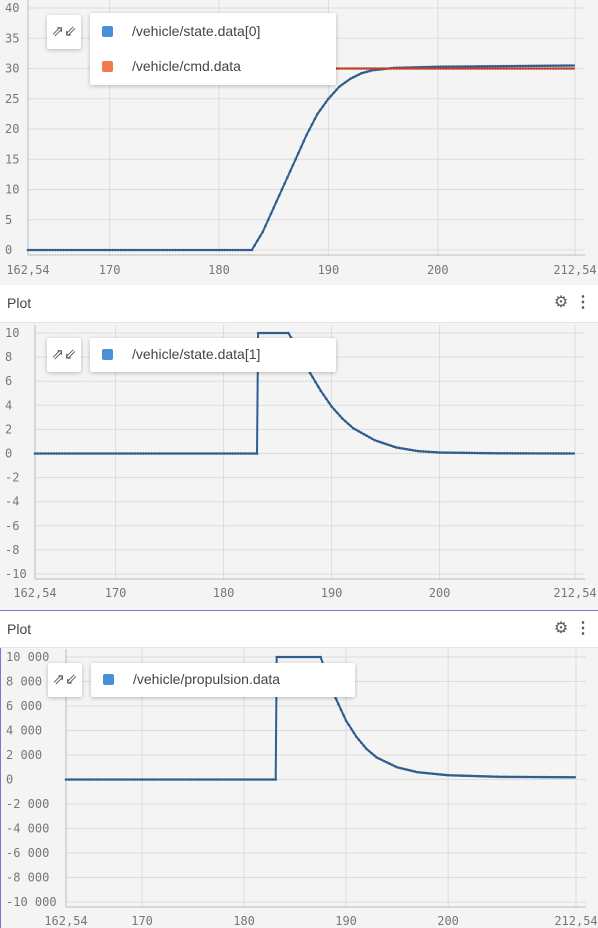 The width and height of the screenshot is (598, 928). Describe the element at coordinates (110, 270) in the screenshot. I see `x-tick-label: 170` at that location.